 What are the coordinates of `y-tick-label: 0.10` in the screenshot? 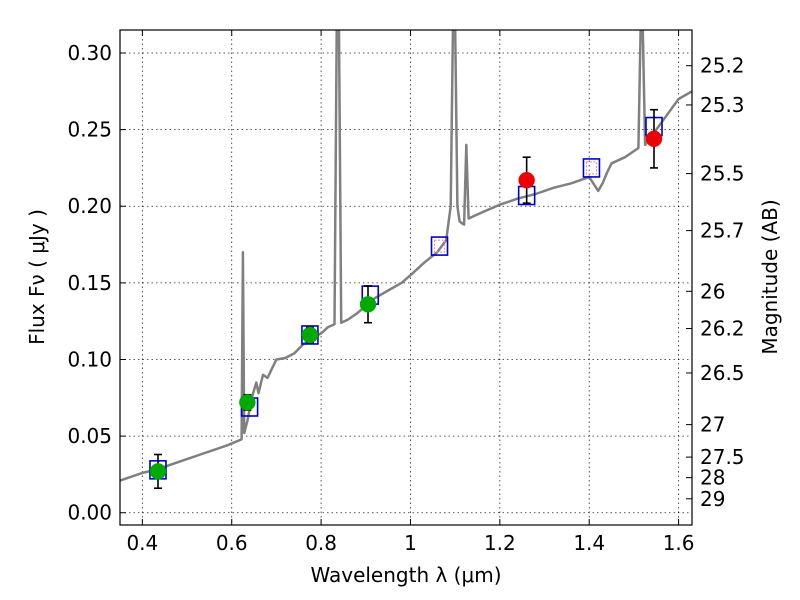 It's located at (89, 359).